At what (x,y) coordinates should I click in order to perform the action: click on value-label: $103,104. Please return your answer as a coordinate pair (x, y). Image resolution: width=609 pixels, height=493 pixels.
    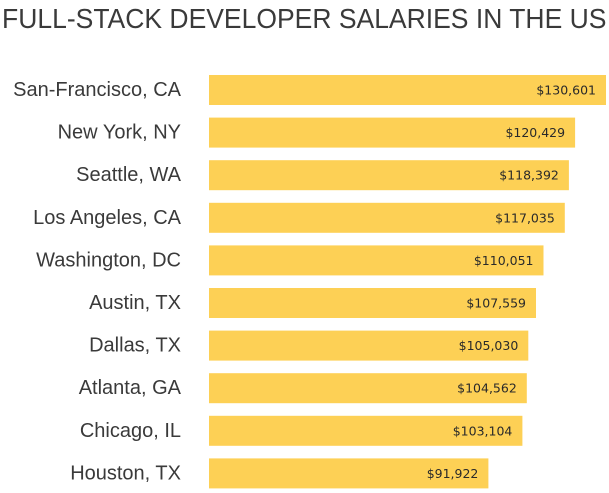
    Looking at the image, I should click on (483, 430).